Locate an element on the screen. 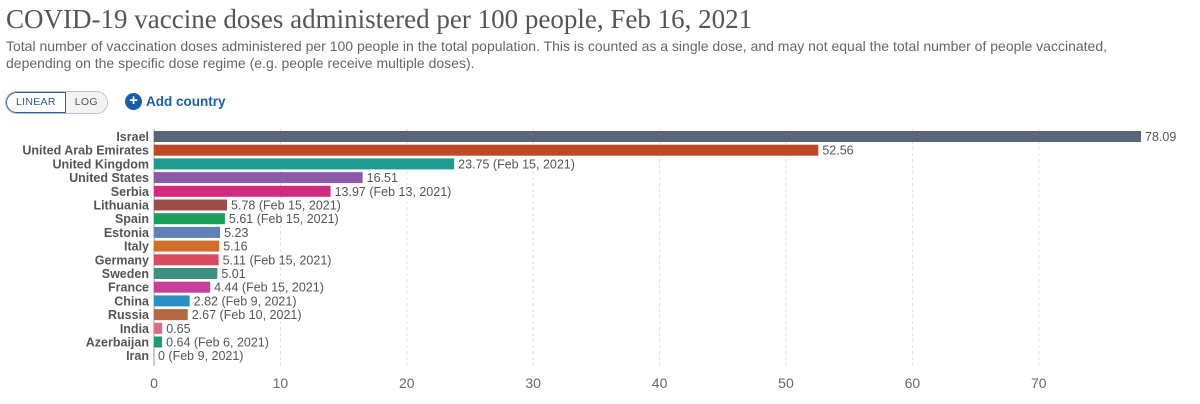  value-label: 5.11 (Feb 15, 2021) is located at coordinates (277, 260).